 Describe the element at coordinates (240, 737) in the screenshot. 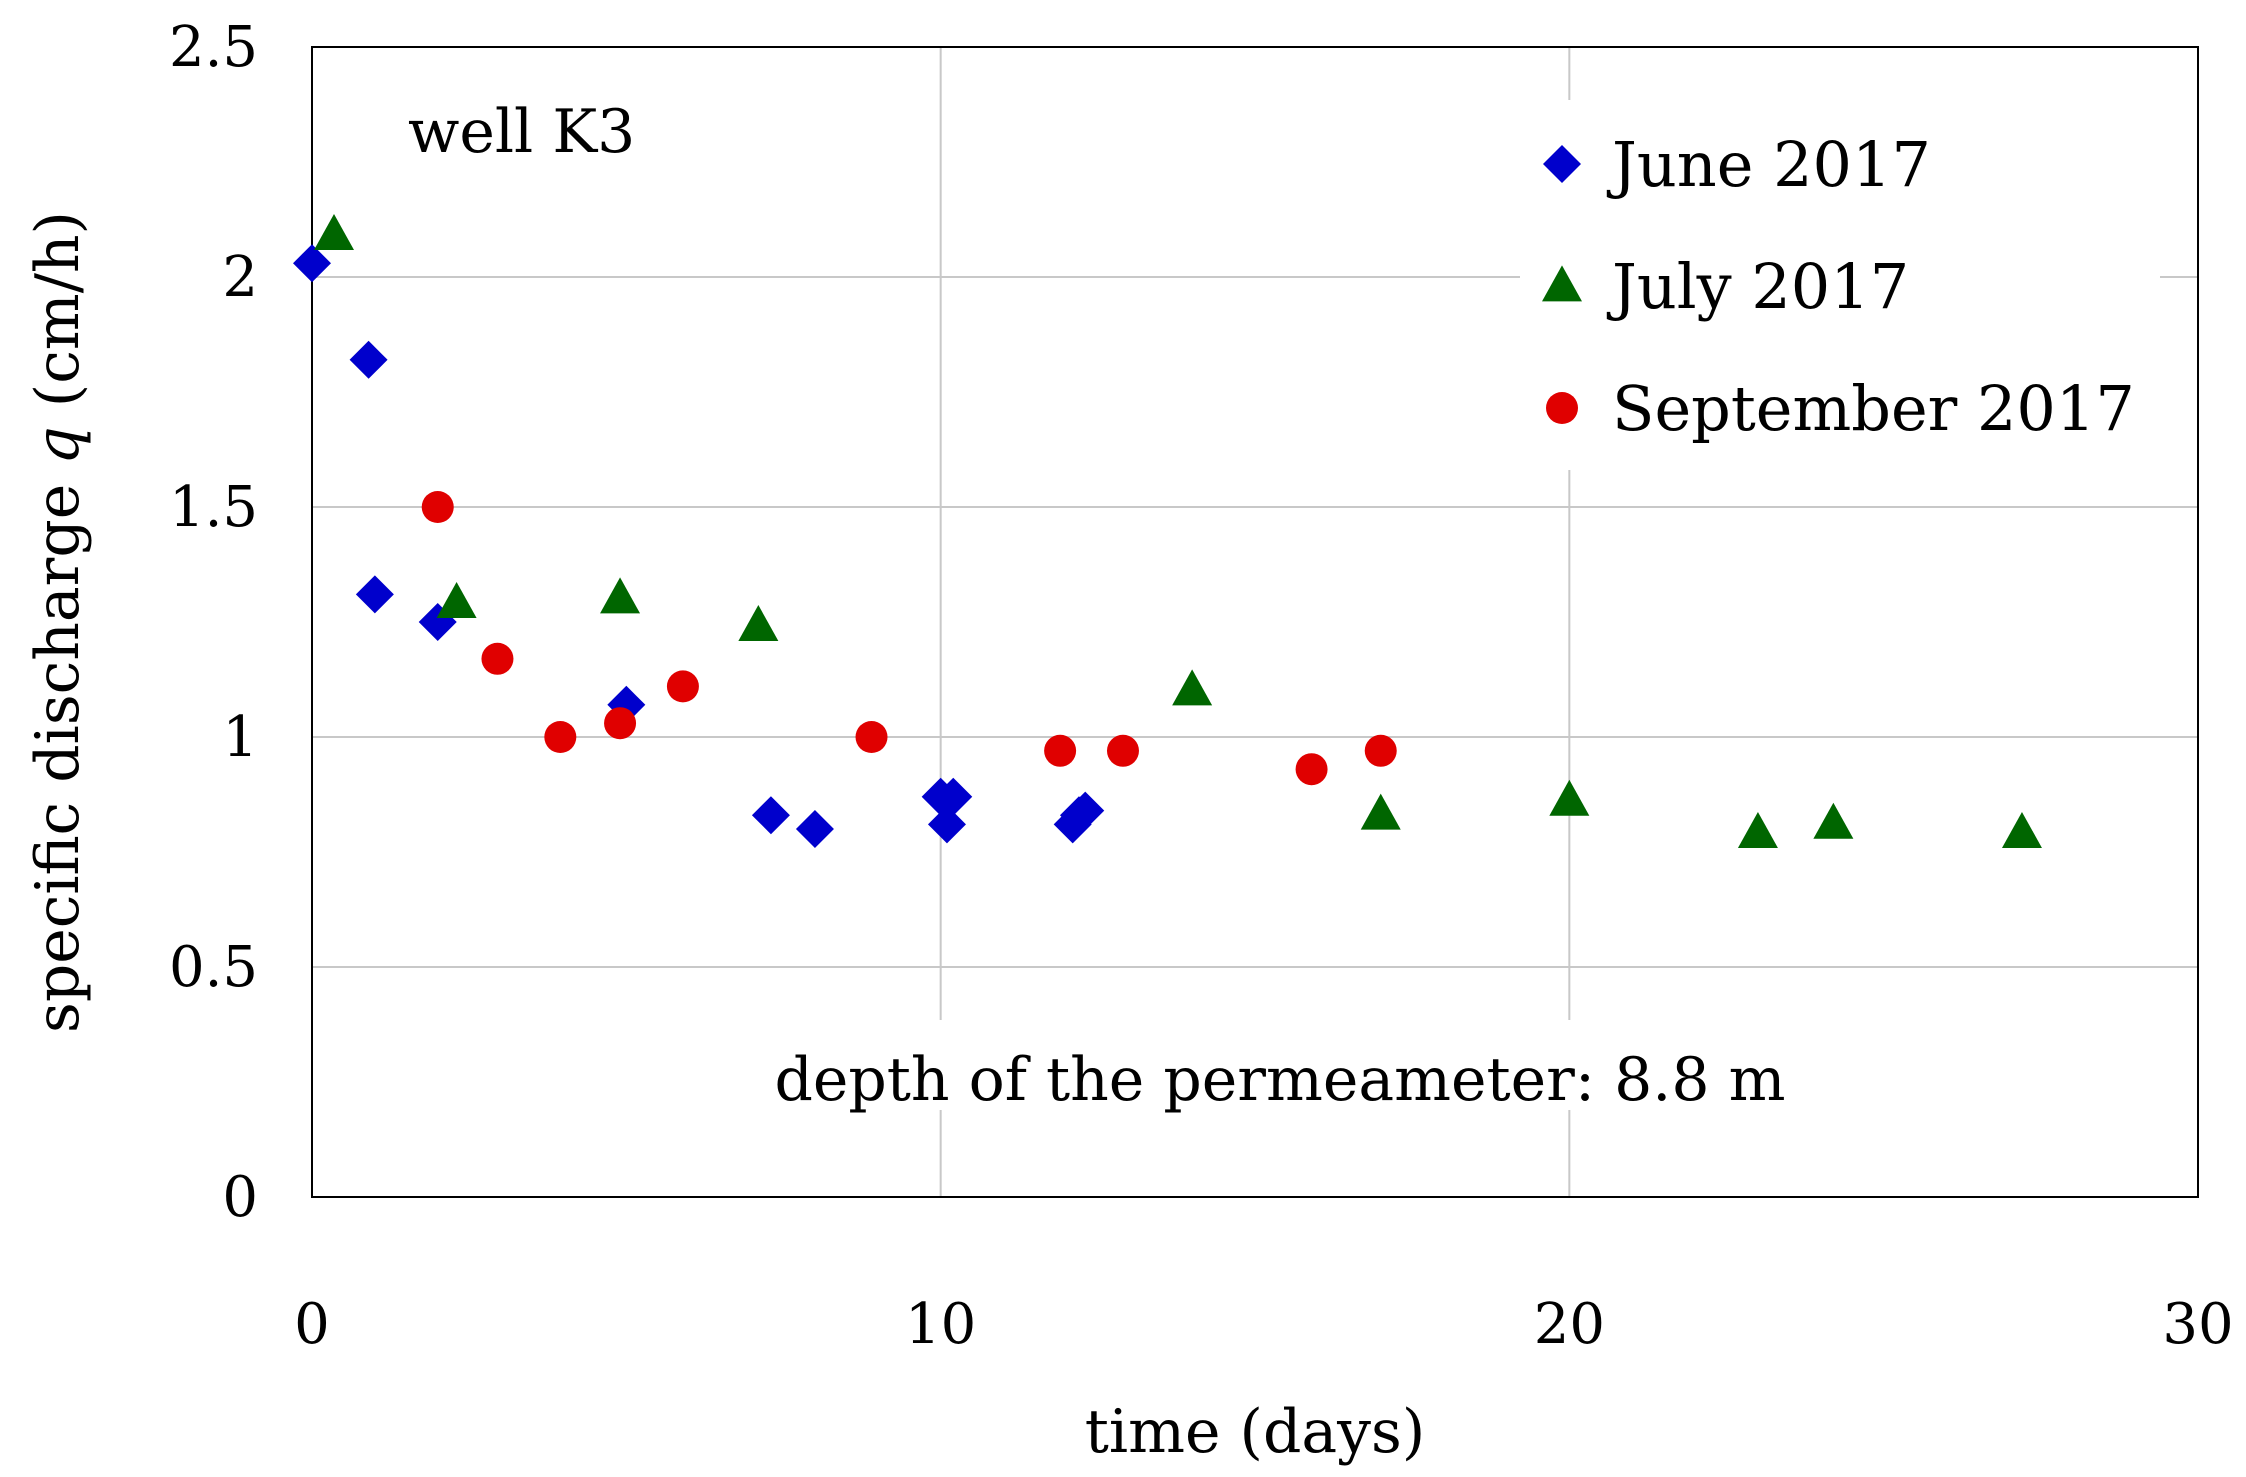

I see `y-tick-label: 1` at that location.